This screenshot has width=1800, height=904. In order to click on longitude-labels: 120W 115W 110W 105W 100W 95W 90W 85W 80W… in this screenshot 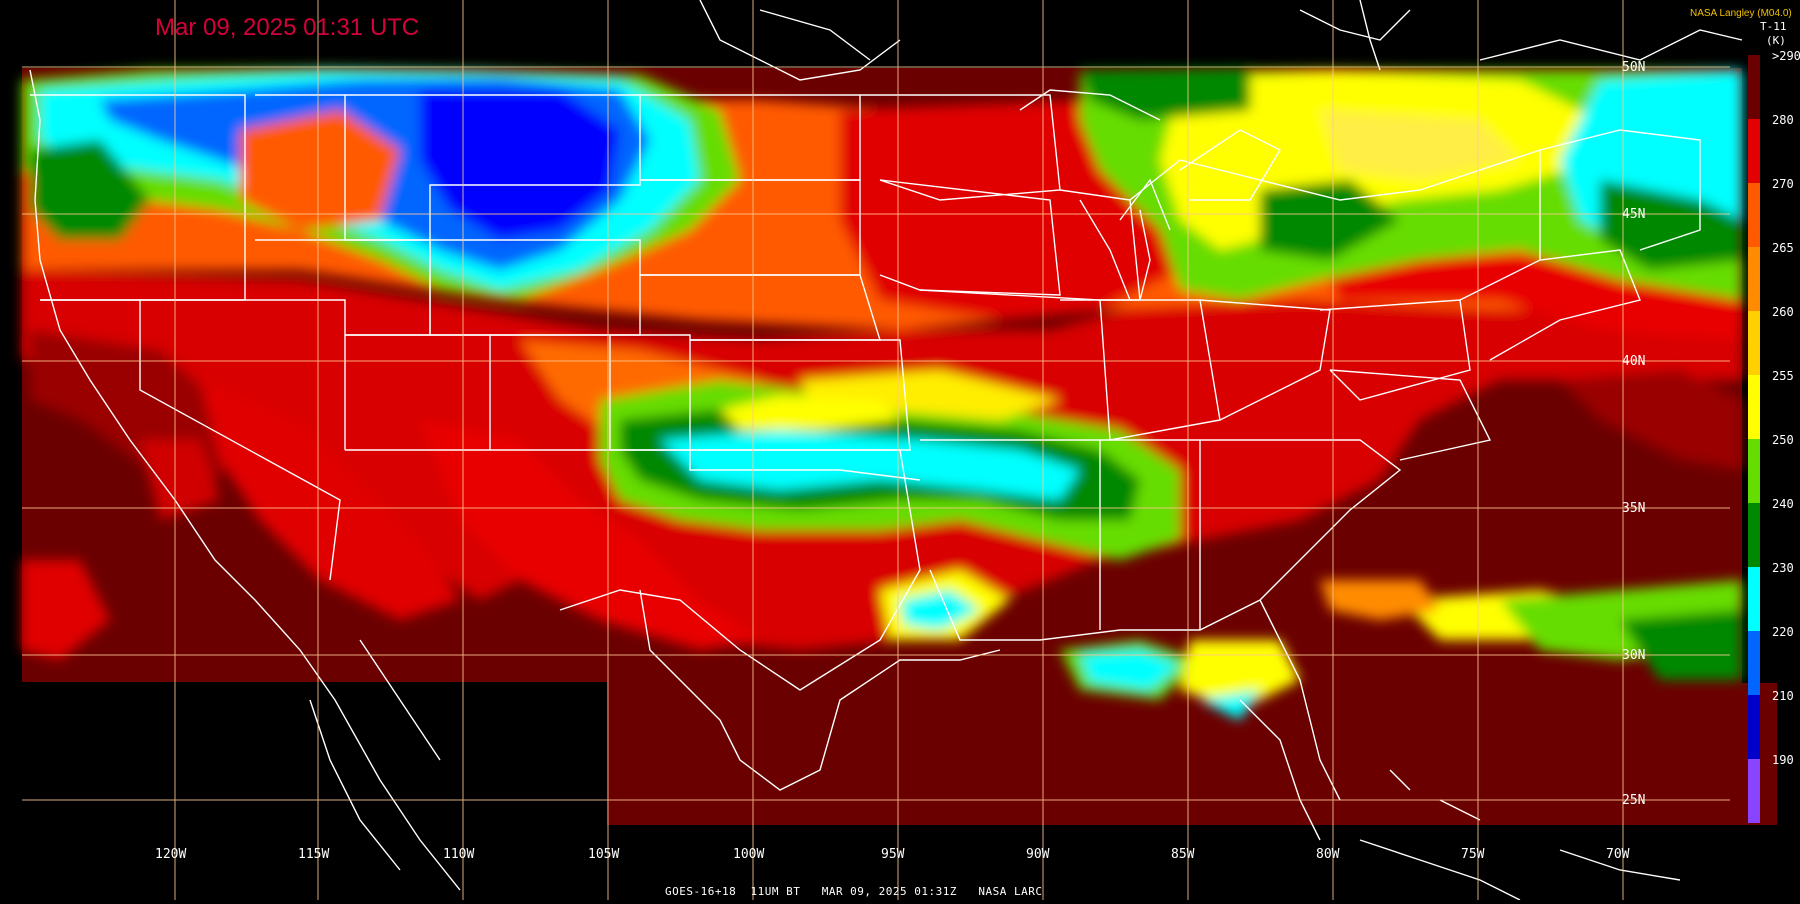, I will do `click(892, 854)`.